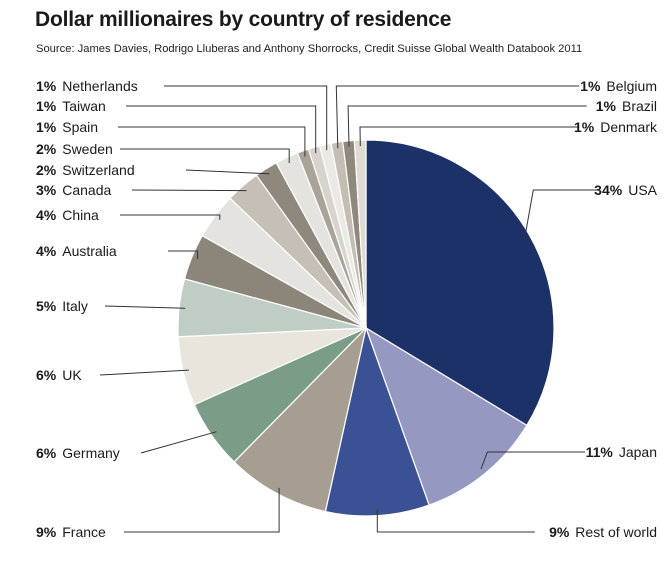 The width and height of the screenshot is (672, 575). I want to click on leader-line-sweden, so click(205, 155).